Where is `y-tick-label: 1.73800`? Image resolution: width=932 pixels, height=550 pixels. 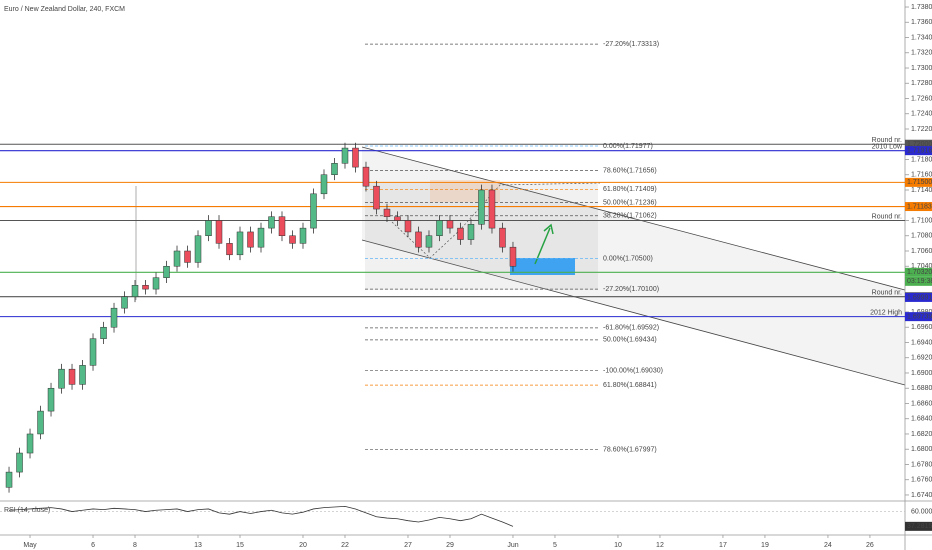 y-tick-label: 1.73800 is located at coordinates (921, 7).